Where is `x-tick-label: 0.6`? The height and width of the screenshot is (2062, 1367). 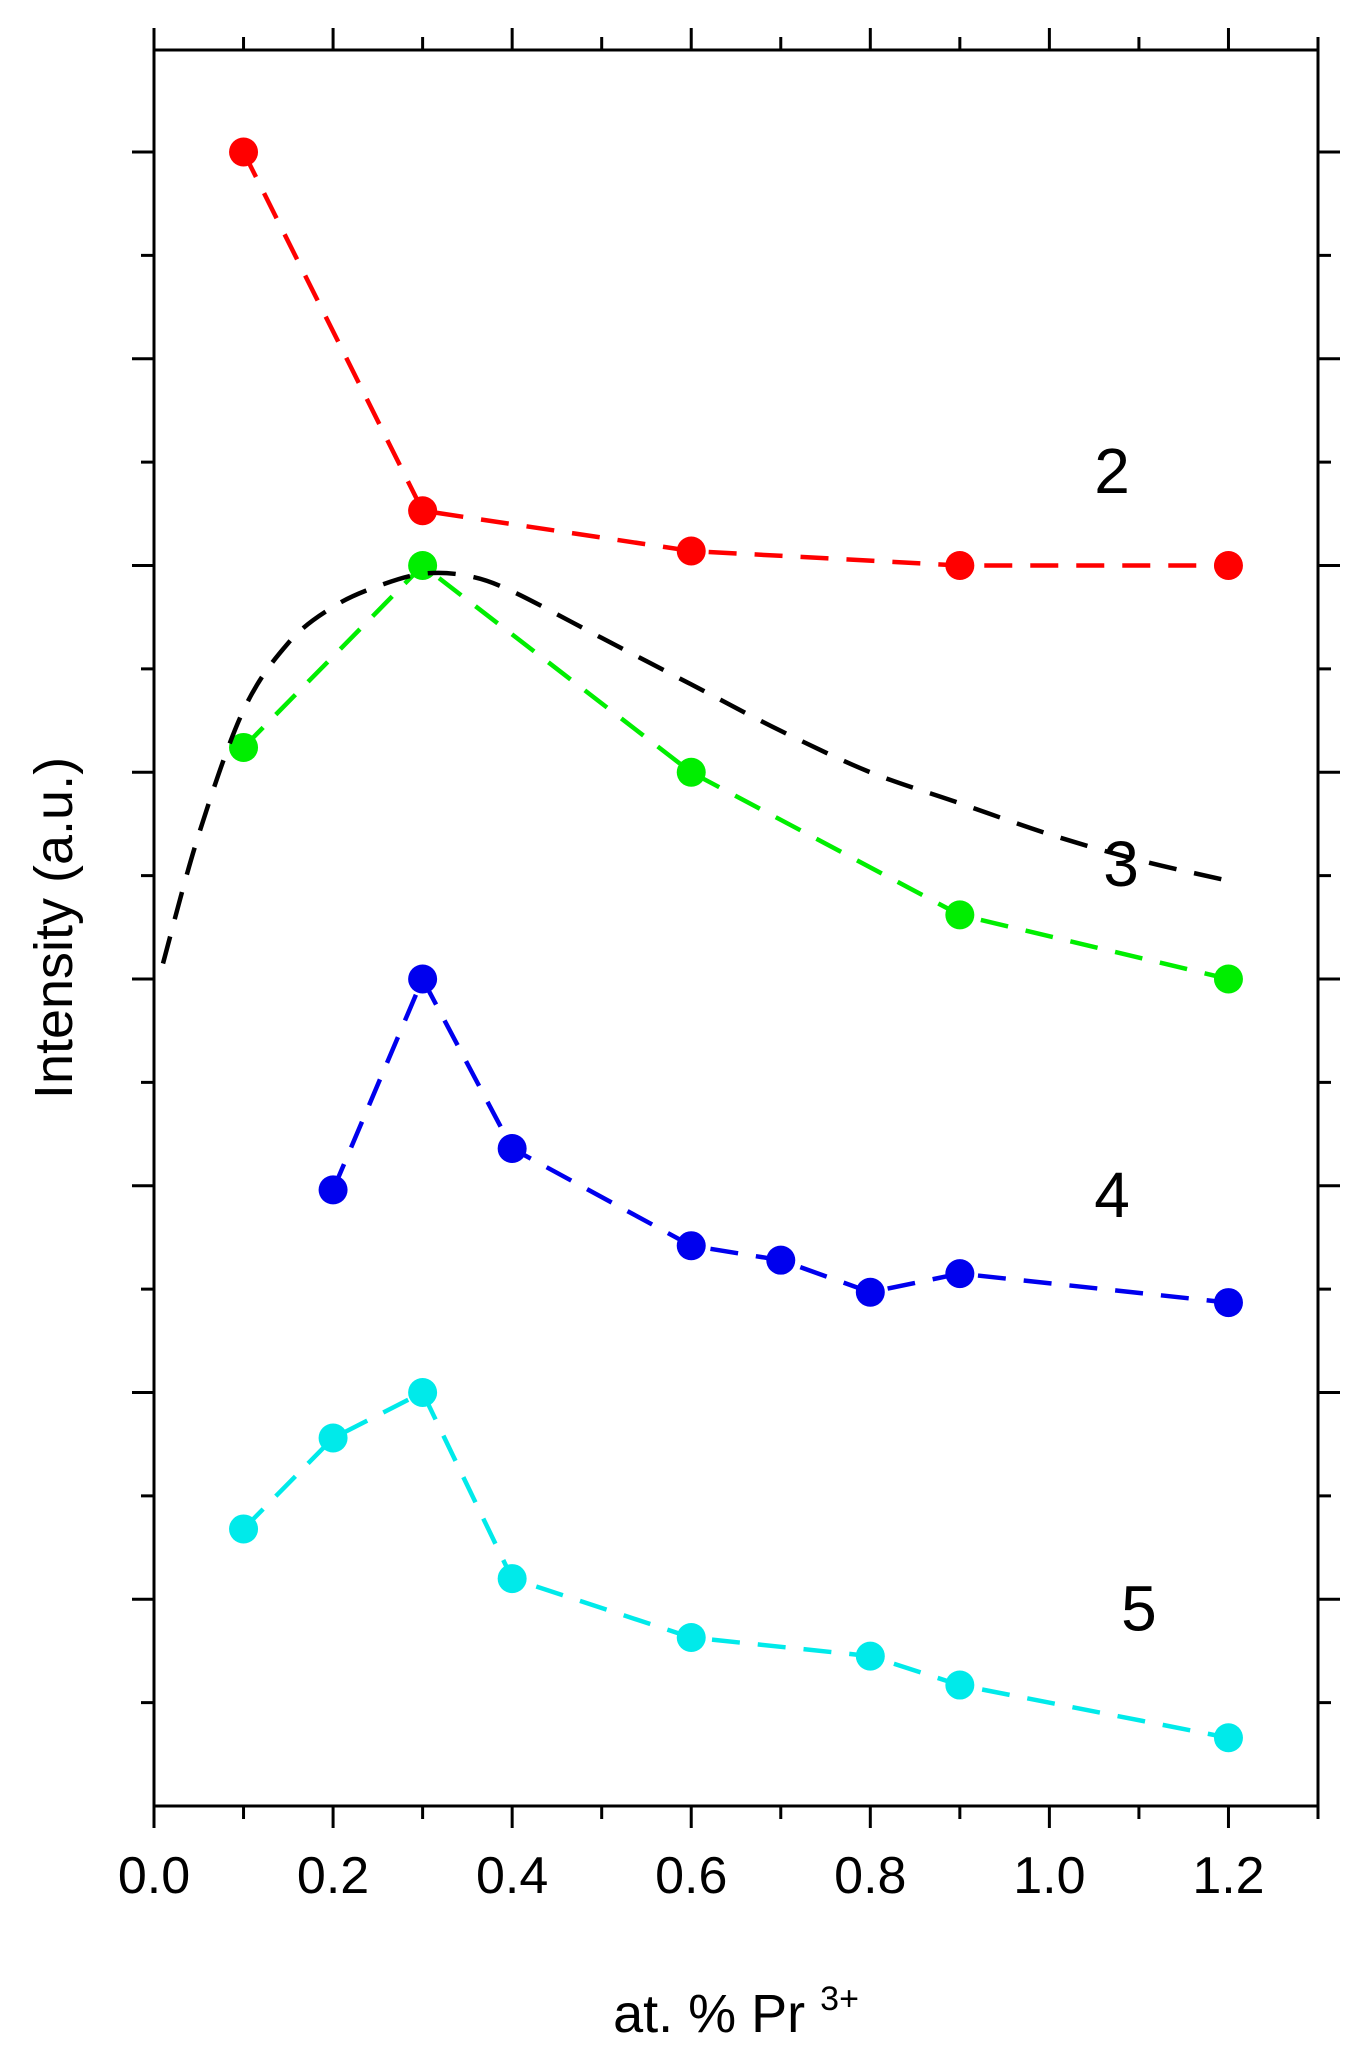
x-tick-label: 0.6 is located at coordinates (691, 1876).